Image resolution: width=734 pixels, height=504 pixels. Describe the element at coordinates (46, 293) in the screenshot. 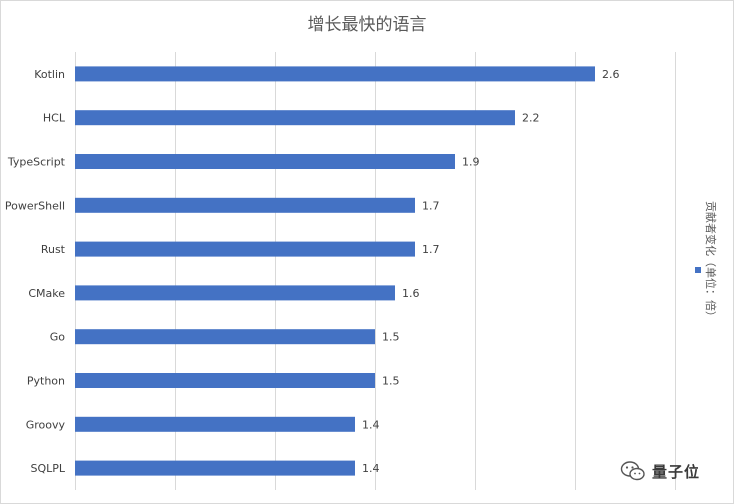

I see `category-label: CMake` at that location.